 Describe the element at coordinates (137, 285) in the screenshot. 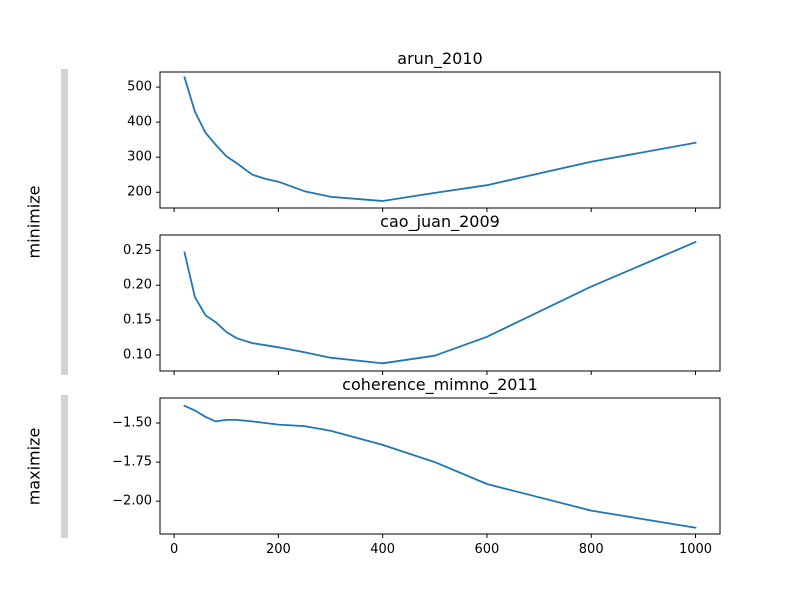

I see `y-tick-label-1-2: 0.20` at that location.